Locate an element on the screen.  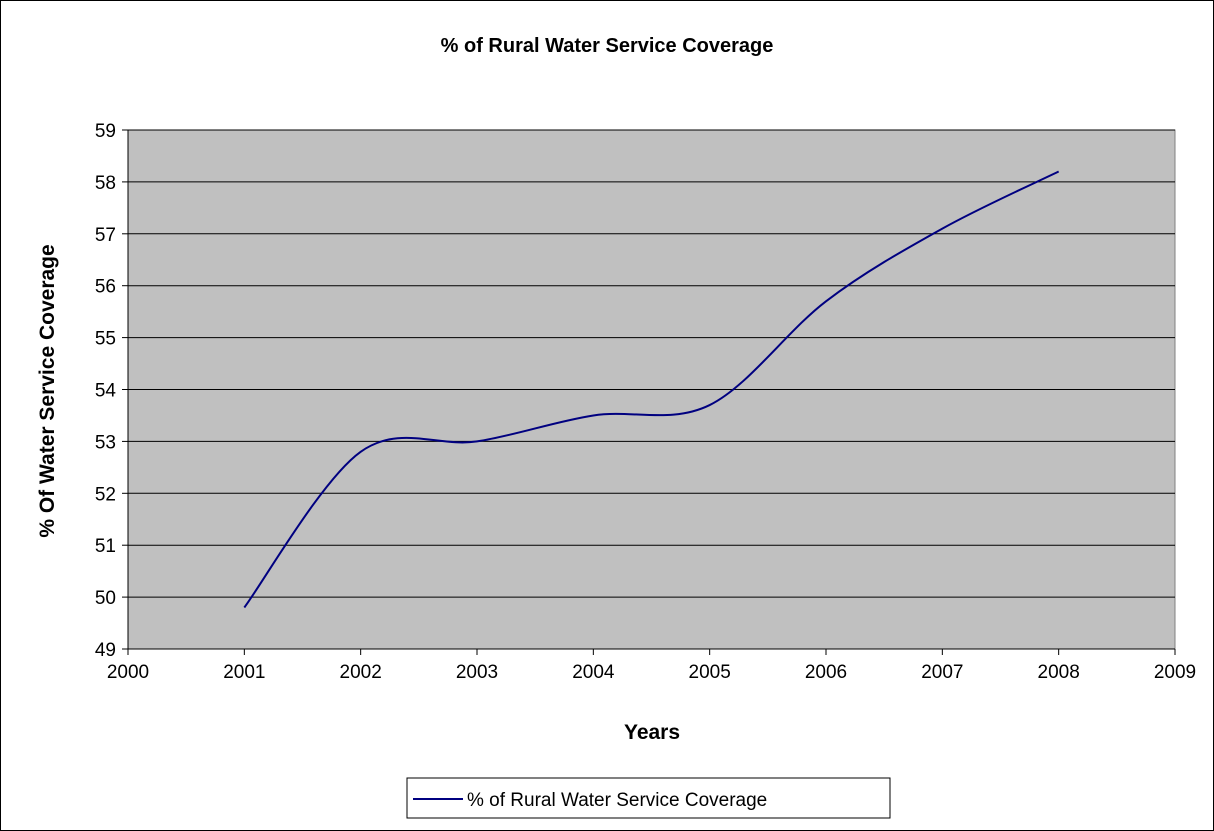
y-axis-title: % Of Water Service Coverage is located at coordinates (47, 390).